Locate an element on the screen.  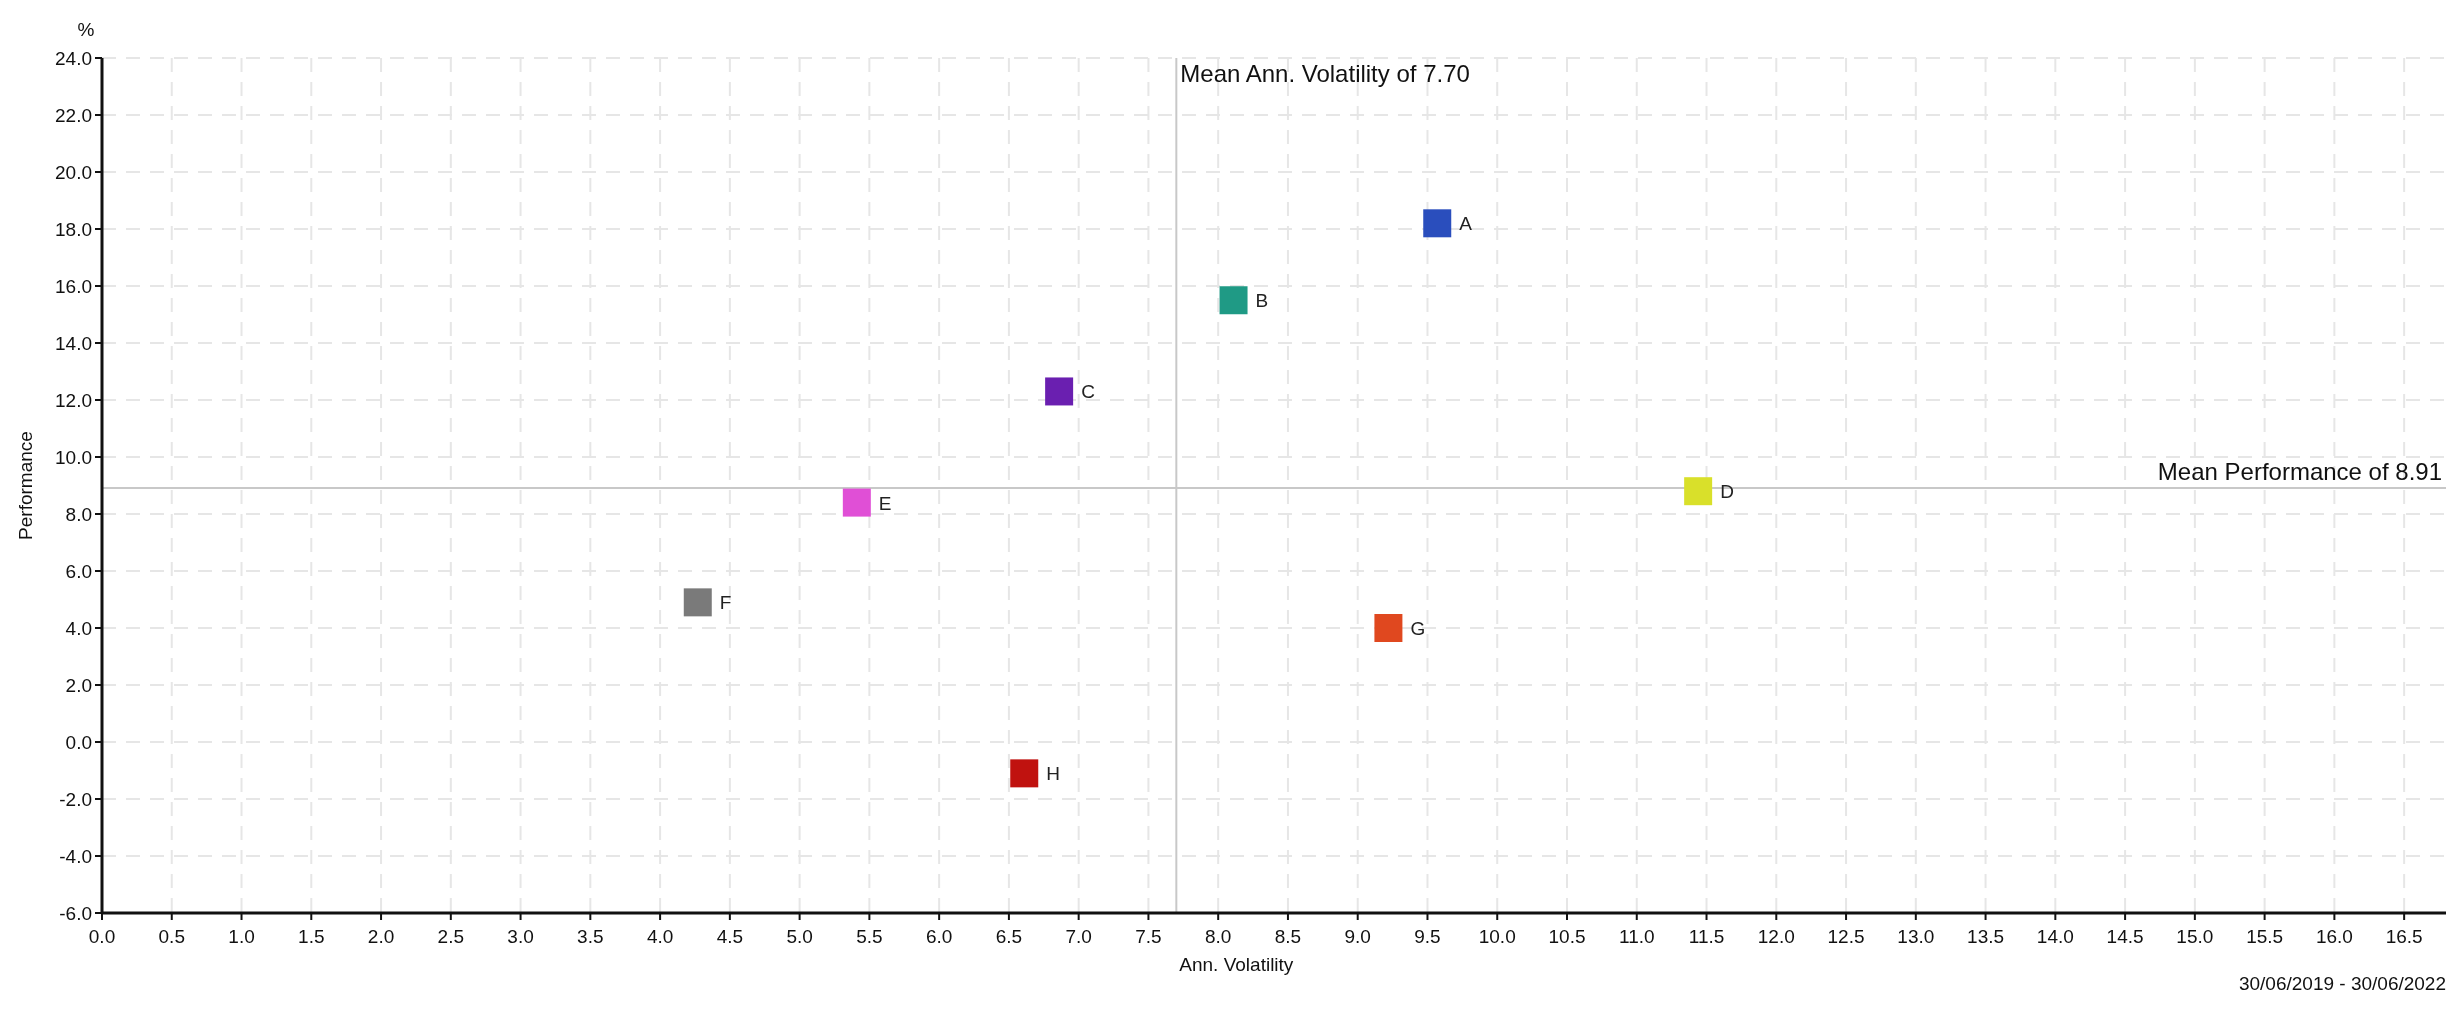
y-tick-label: 2.0 is located at coordinates (78, 685).